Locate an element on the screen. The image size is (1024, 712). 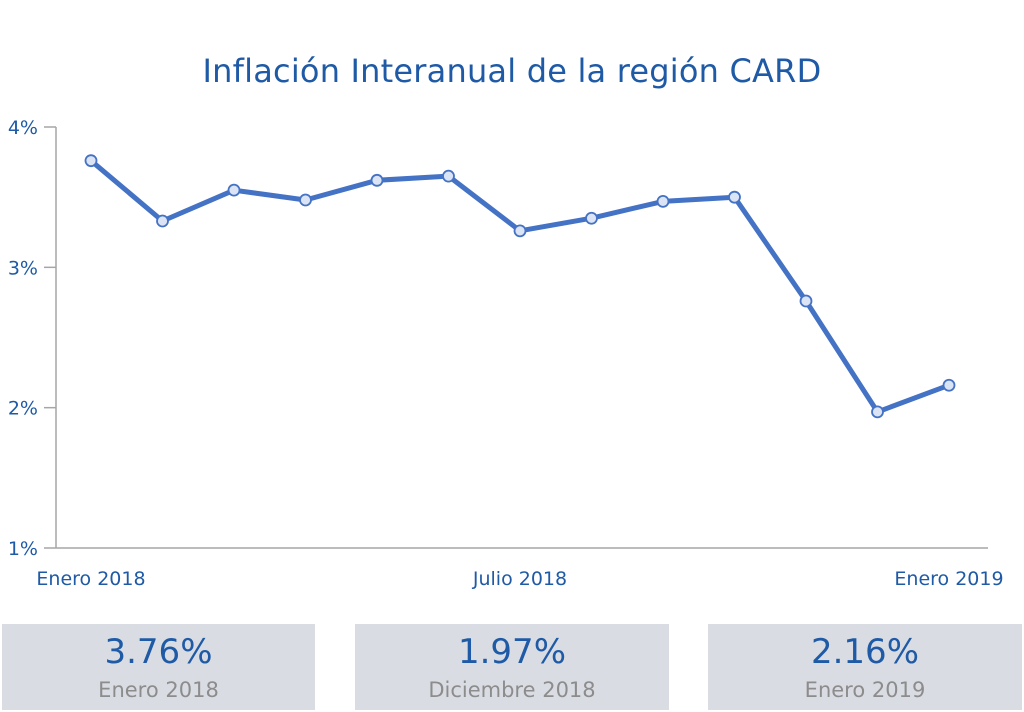
y-tick-label: 3% is located at coordinates (23, 268).